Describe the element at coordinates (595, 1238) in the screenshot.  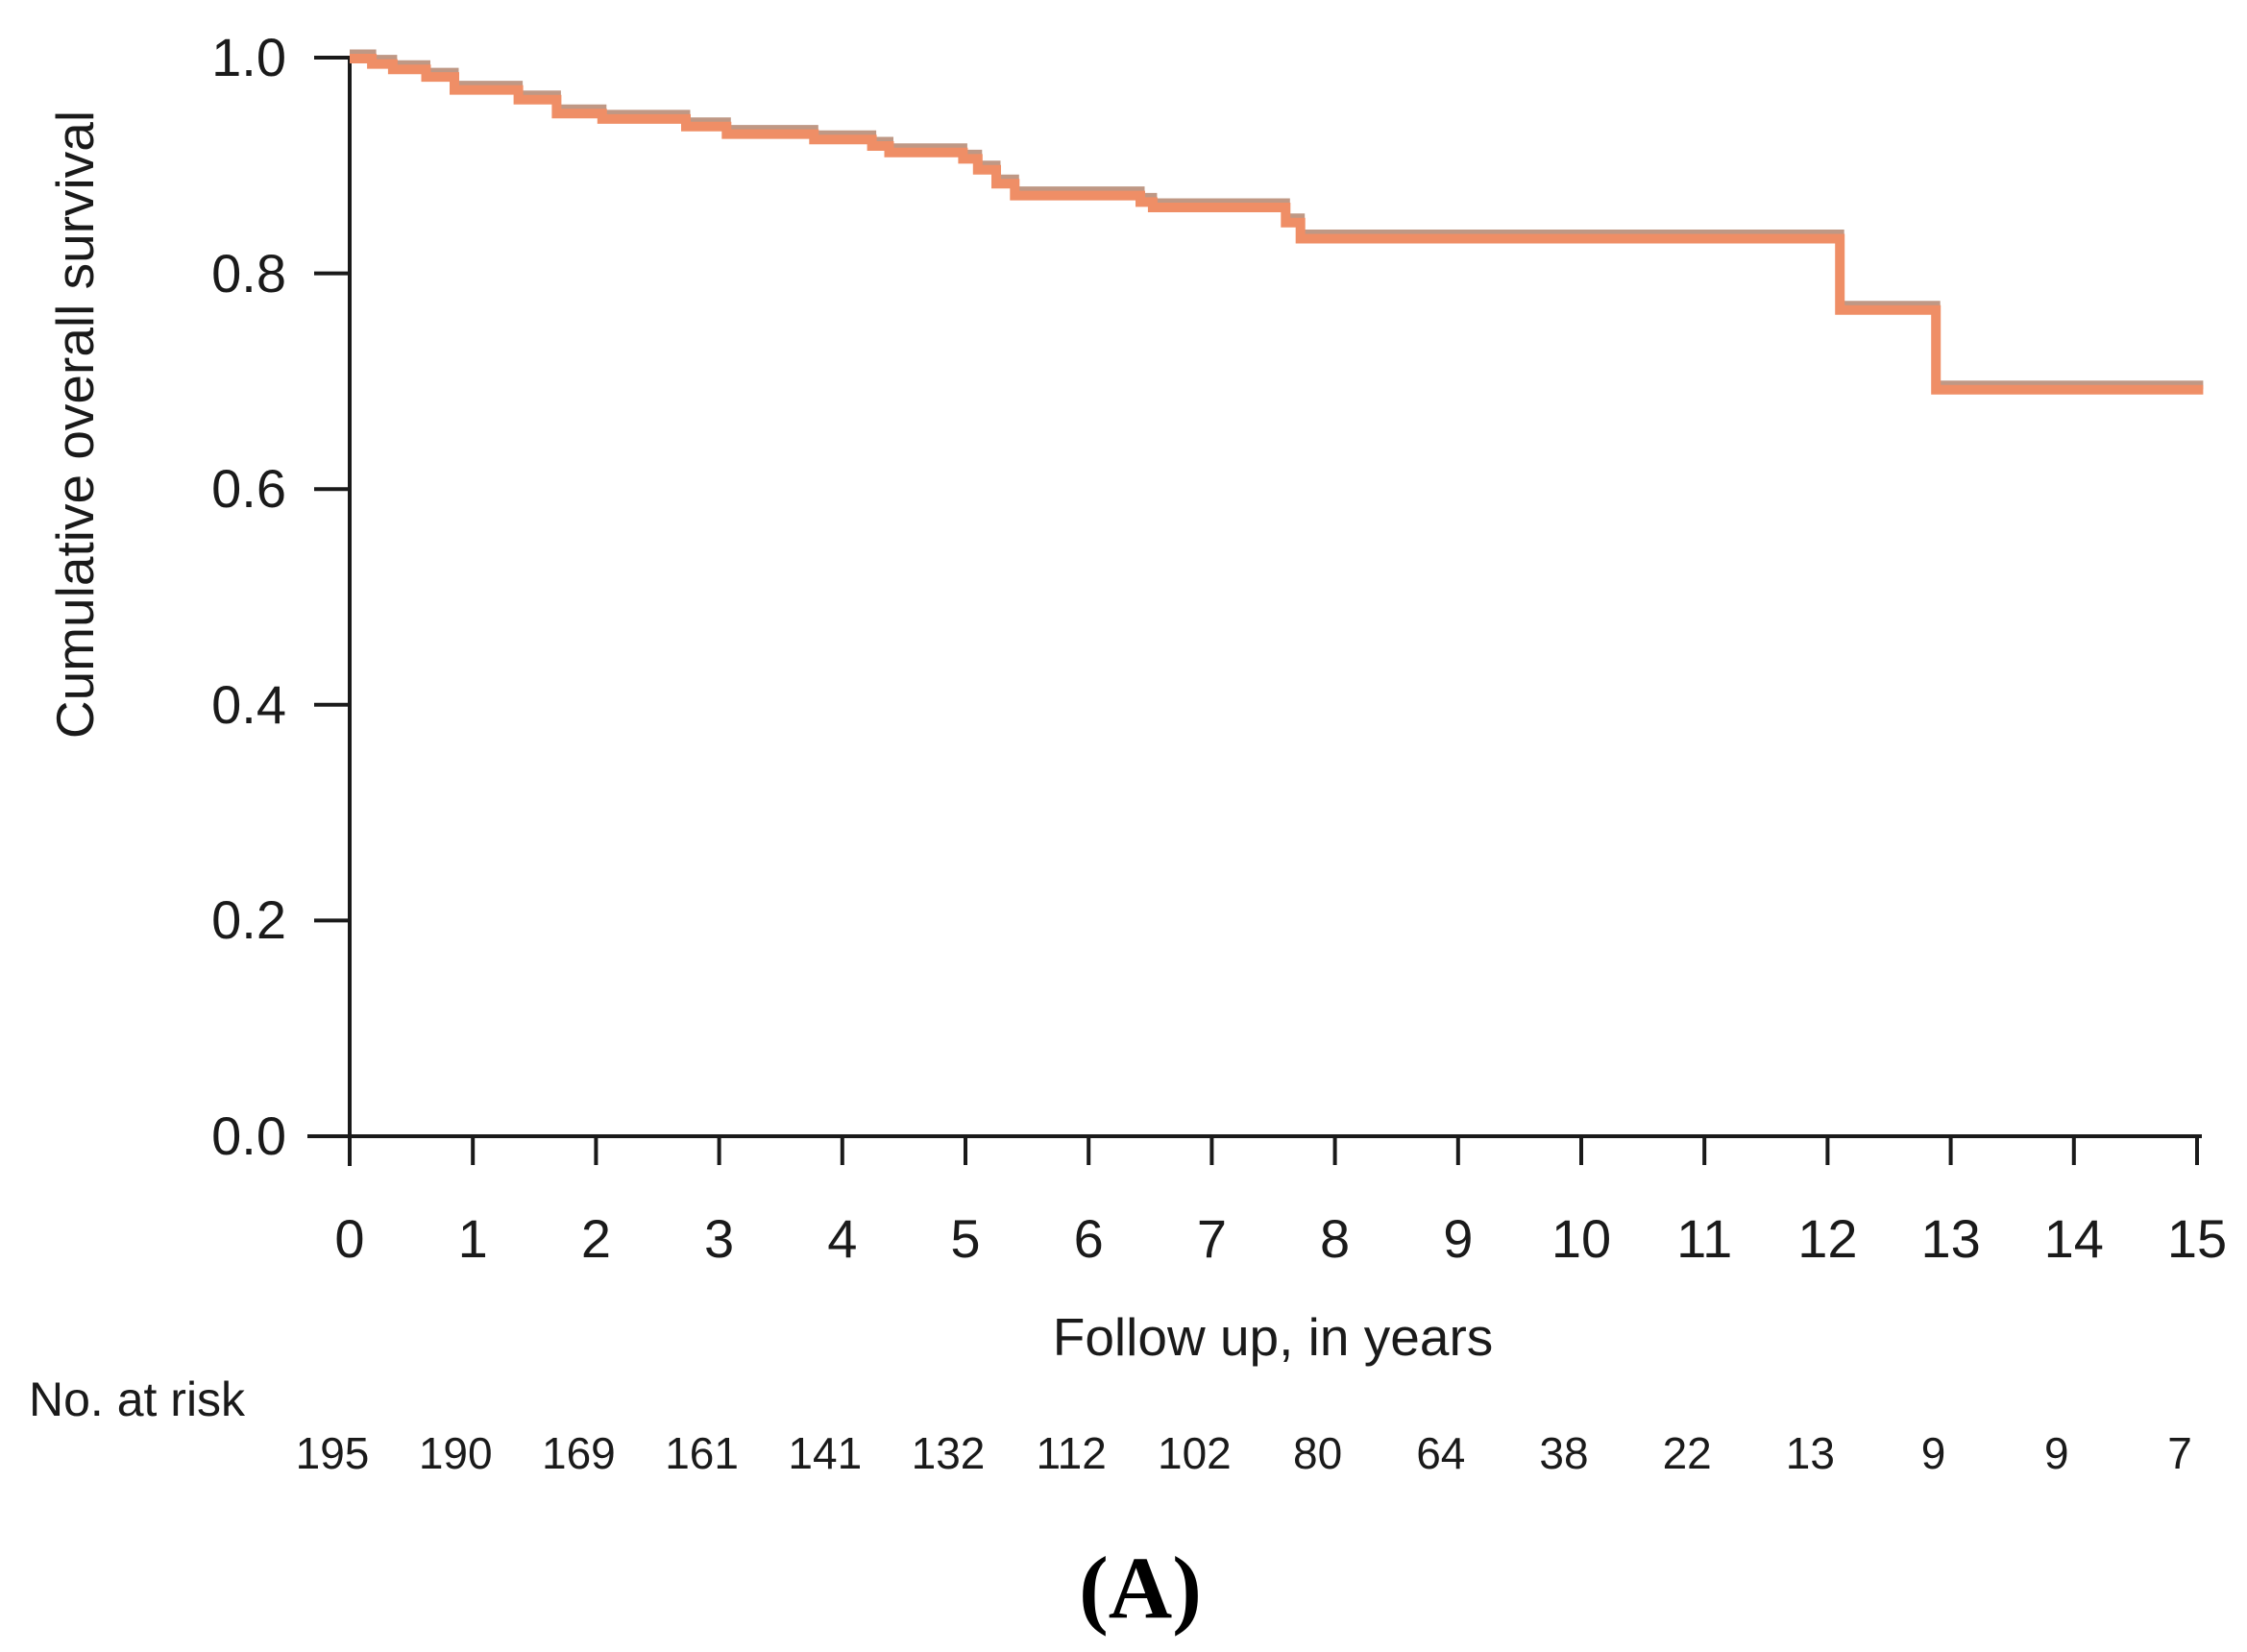
I see `x-tick-label-2: 2` at that location.